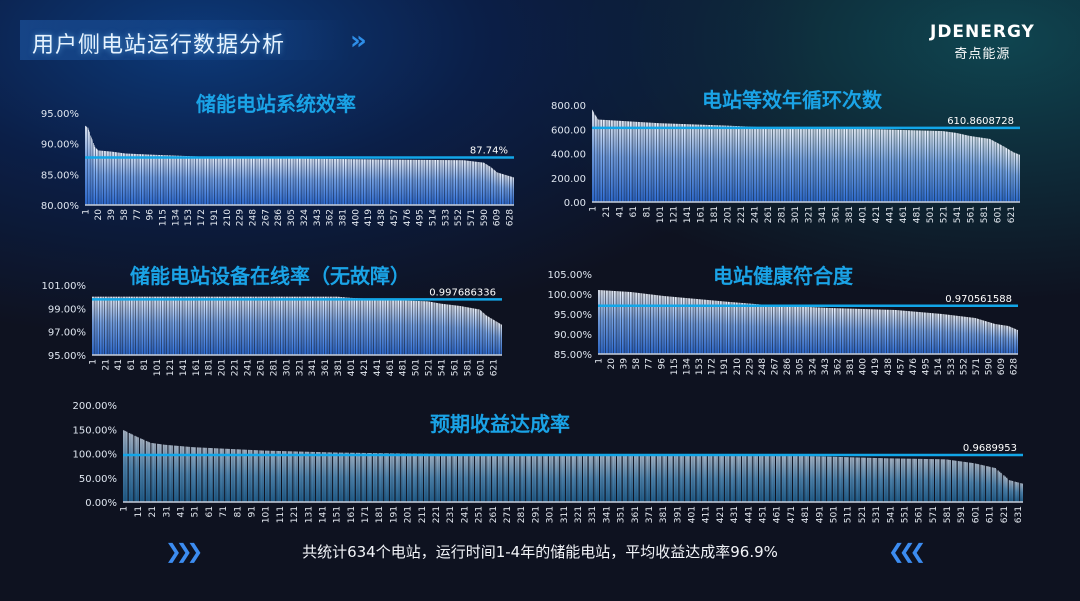 The width and height of the screenshot is (1080, 601). I want to click on y-tick-label: 95.00%, so click(67, 356).